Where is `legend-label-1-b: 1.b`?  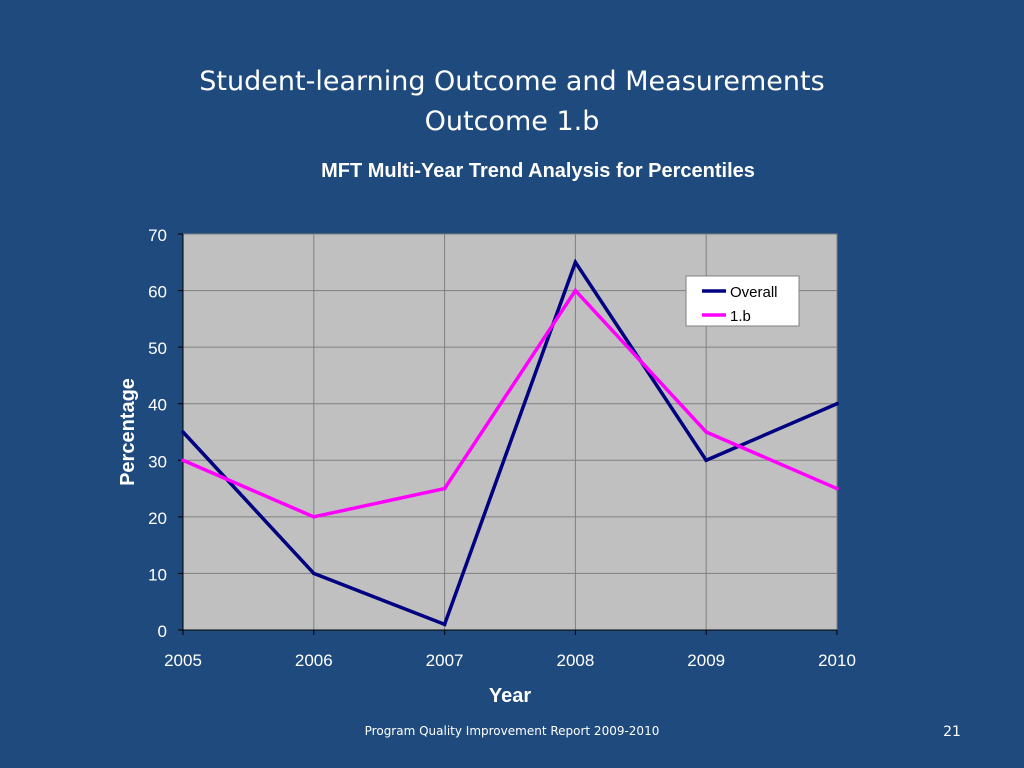
legend-label-1-b: 1.b is located at coordinates (740, 316).